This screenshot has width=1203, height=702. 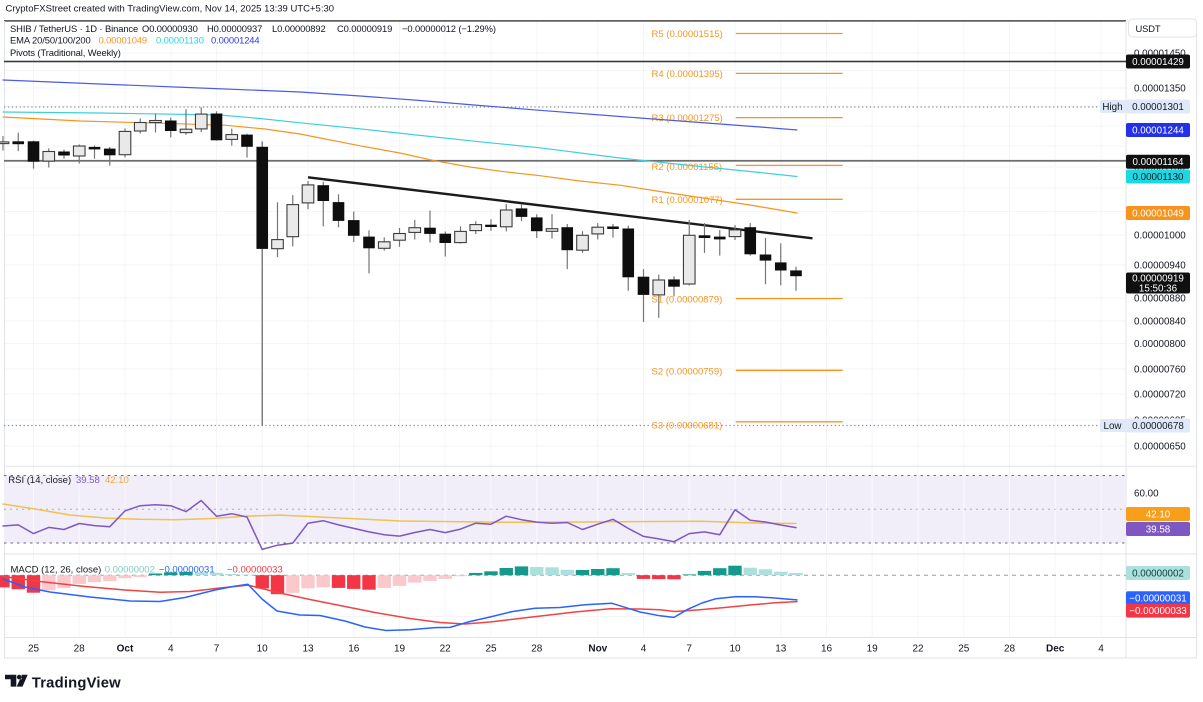 I want to click on svg-text: 0.00000880, so click(x=1160, y=298).